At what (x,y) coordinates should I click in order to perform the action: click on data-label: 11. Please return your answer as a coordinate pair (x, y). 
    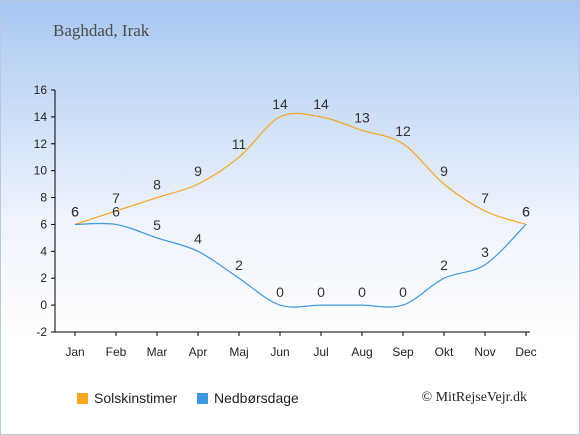
    Looking at the image, I should click on (239, 144).